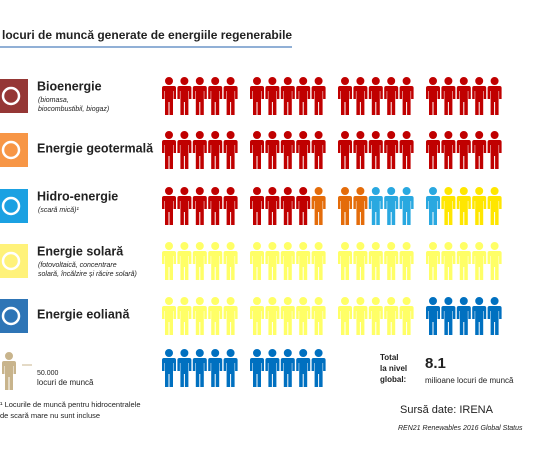 This screenshot has height=462, width=534. Describe the element at coordinates (389, 357) in the screenshot. I see `total-label: Total` at that location.